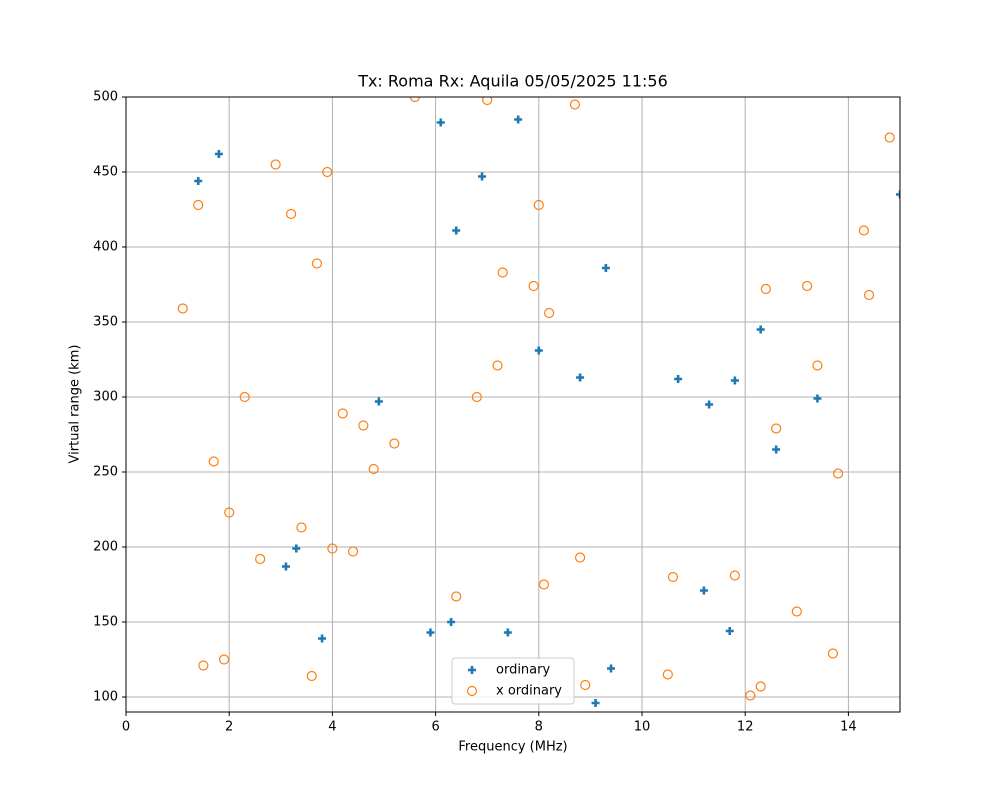 The image size is (1000, 804). What do you see at coordinates (105, 547) in the screenshot?
I see `y-tick-label: 200` at bounding box center [105, 547].